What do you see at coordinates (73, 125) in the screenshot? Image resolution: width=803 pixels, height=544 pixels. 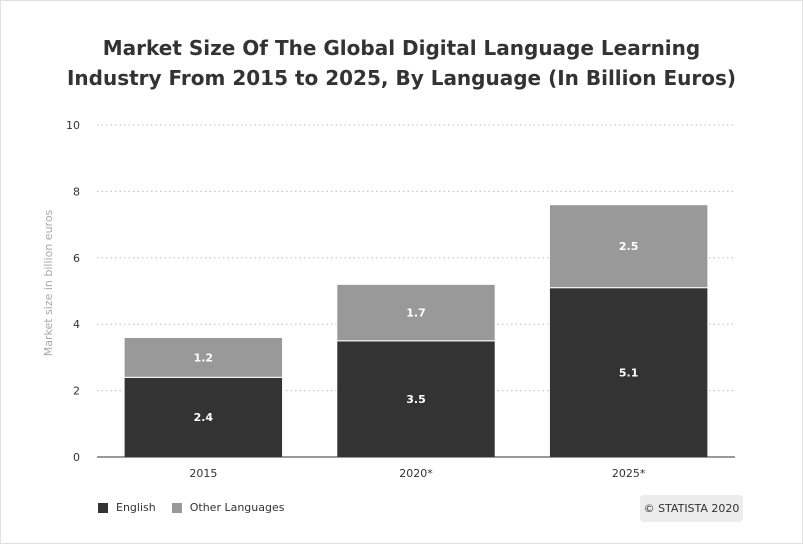 I see `y-tick-label: 10` at bounding box center [73, 125].